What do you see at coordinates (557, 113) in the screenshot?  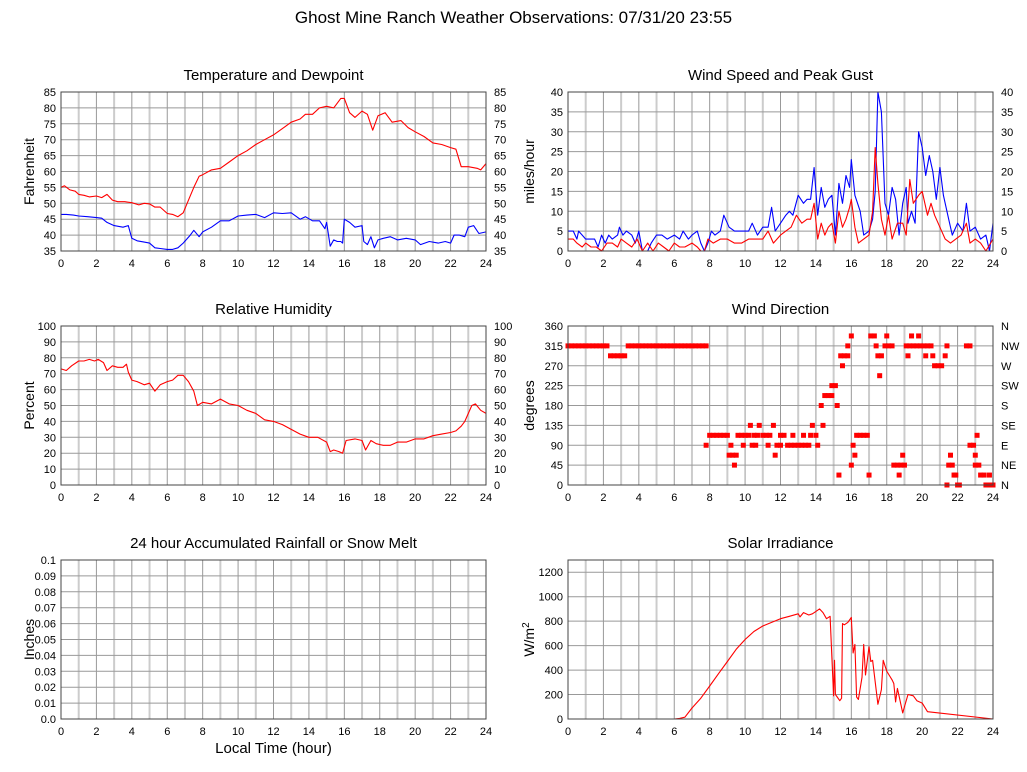 I see `y-tick-label: 35` at bounding box center [557, 113].